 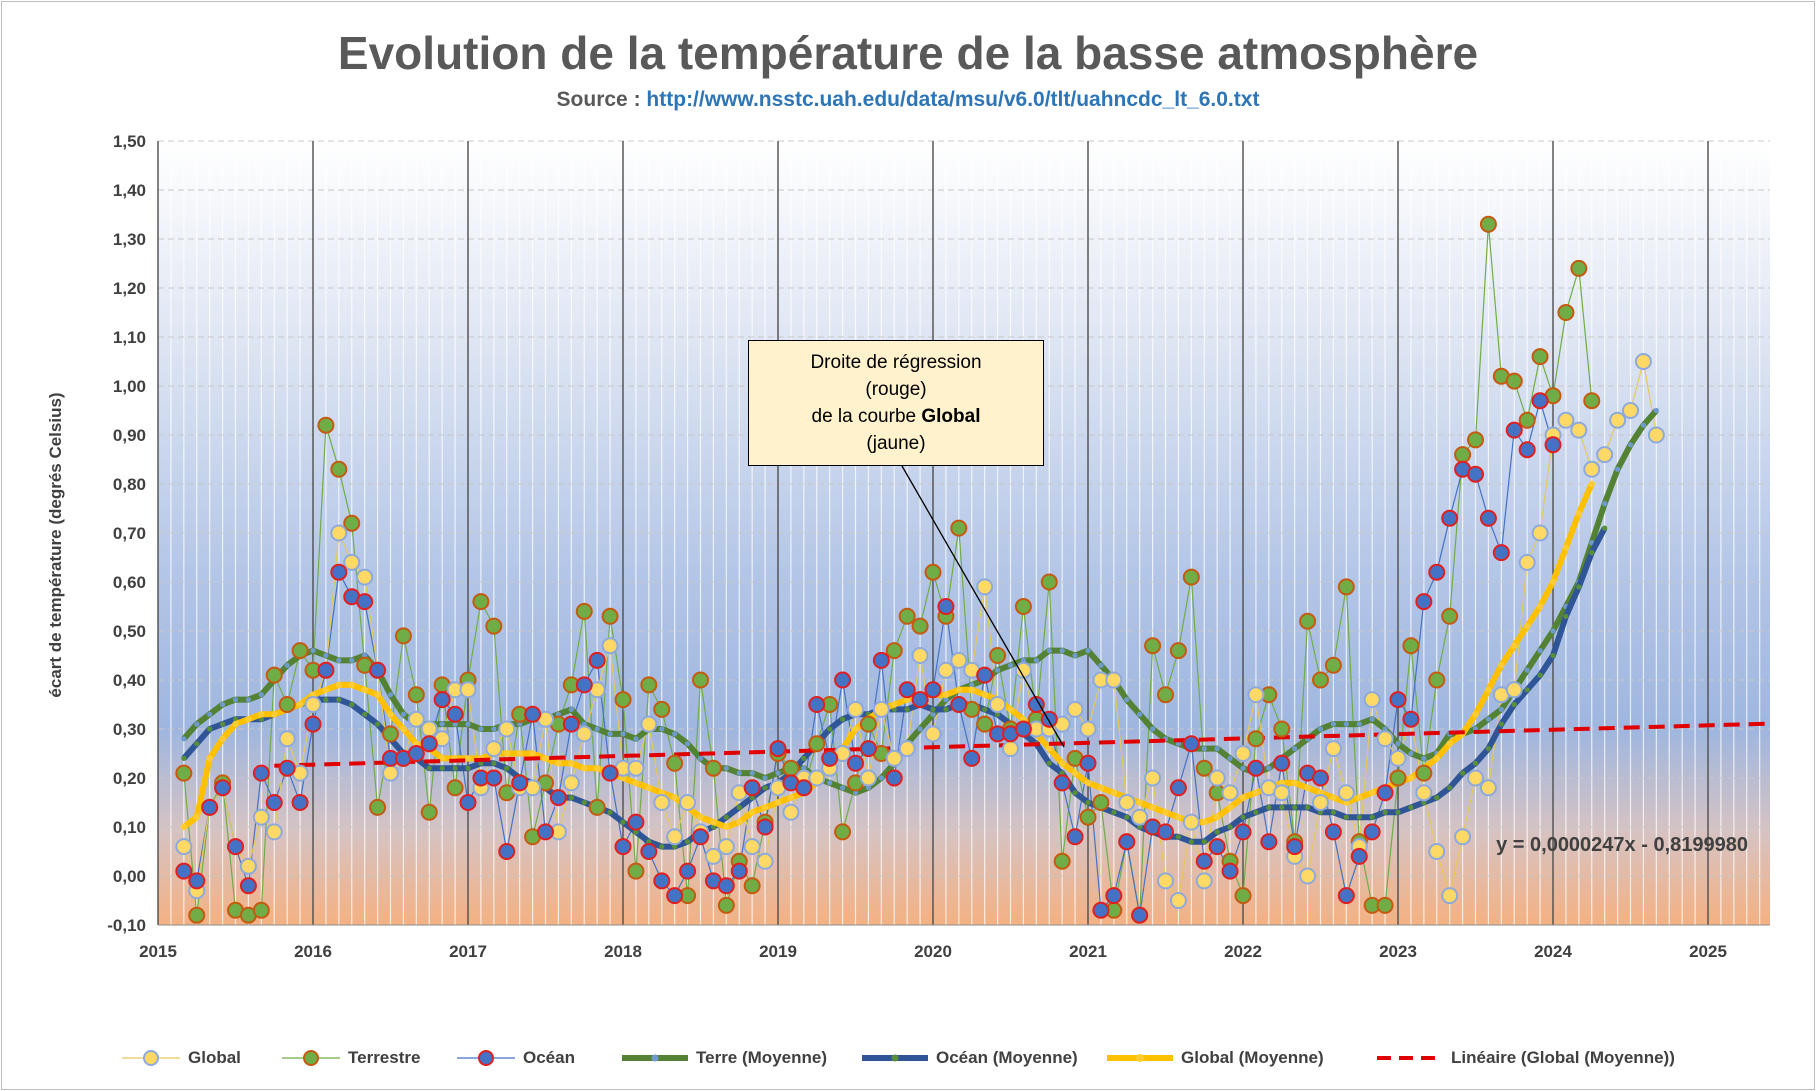 I want to click on legend-swatch-global, so click(x=151, y=1058).